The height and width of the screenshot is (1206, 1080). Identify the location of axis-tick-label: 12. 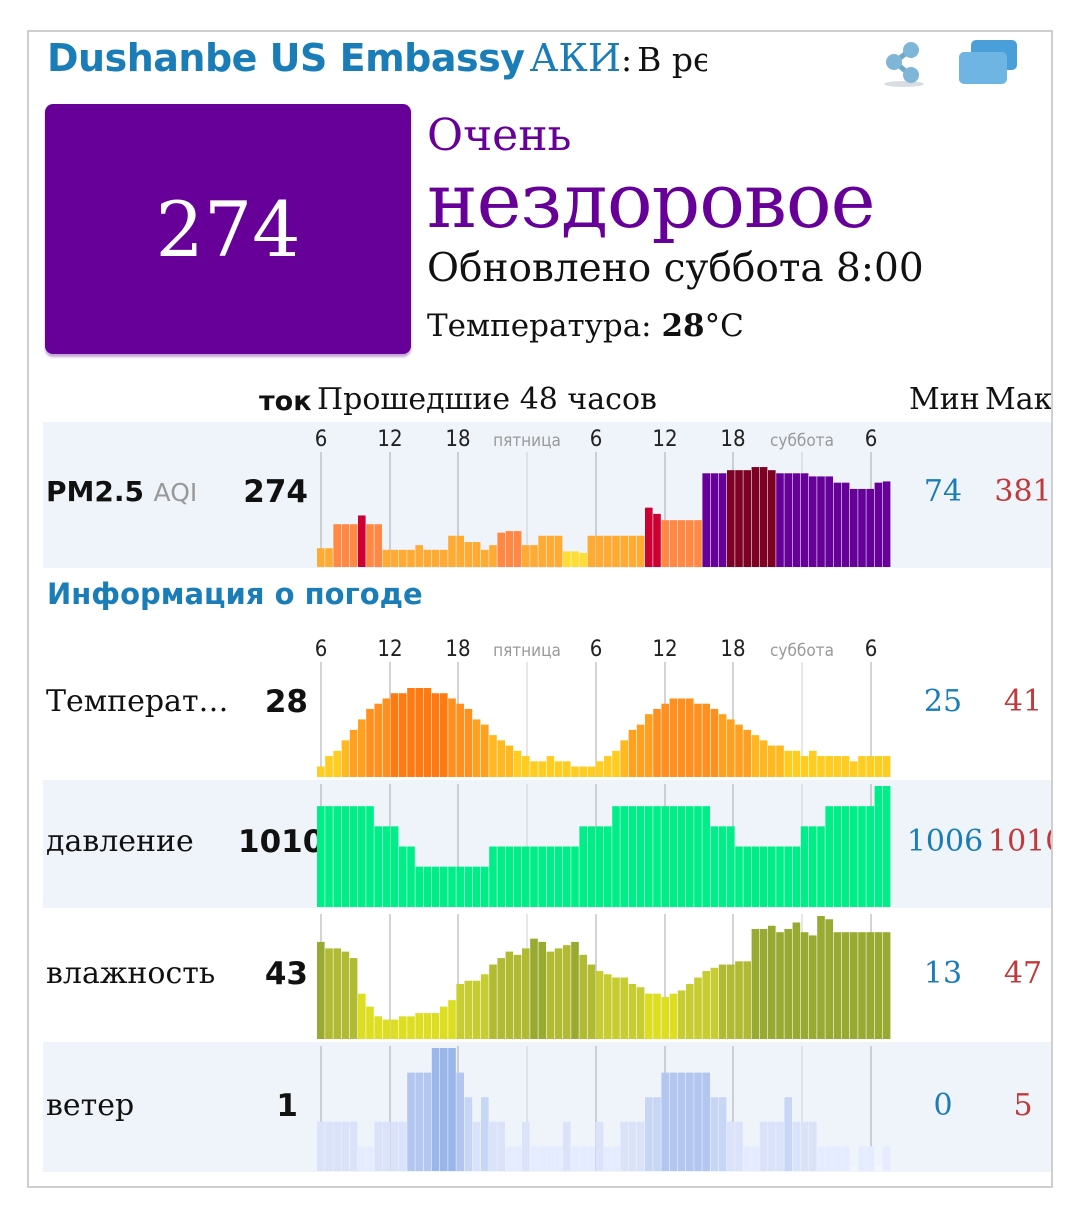
(389, 649).